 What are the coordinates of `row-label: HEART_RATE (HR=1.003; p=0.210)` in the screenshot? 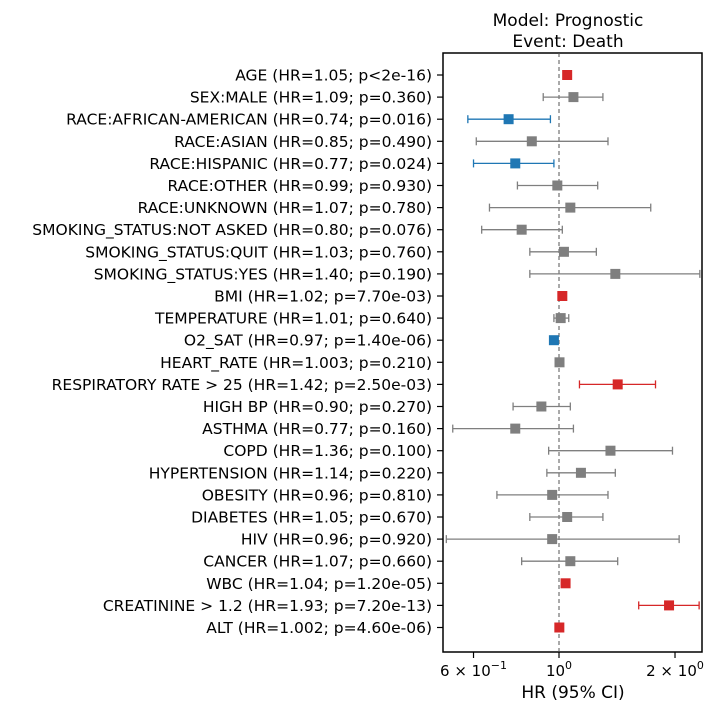 It's located at (296, 363).